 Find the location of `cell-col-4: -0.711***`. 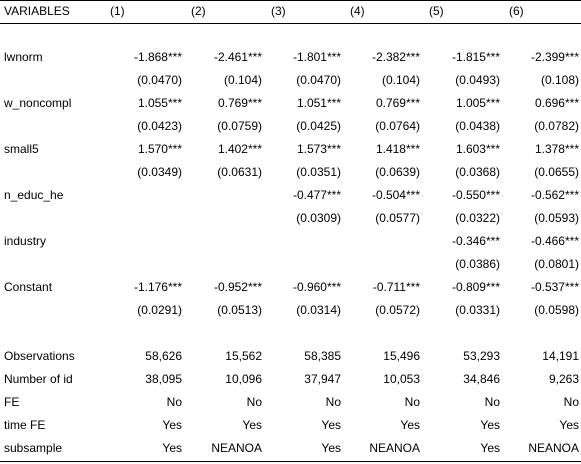

cell-col-4: -0.711*** is located at coordinates (396, 287).